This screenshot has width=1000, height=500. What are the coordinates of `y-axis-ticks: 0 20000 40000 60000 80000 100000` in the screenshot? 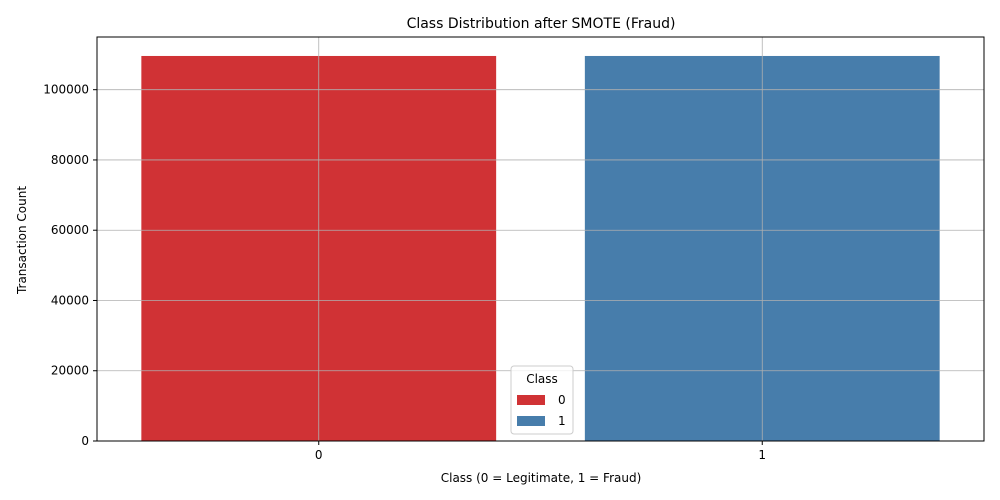 It's located at (70, 265).